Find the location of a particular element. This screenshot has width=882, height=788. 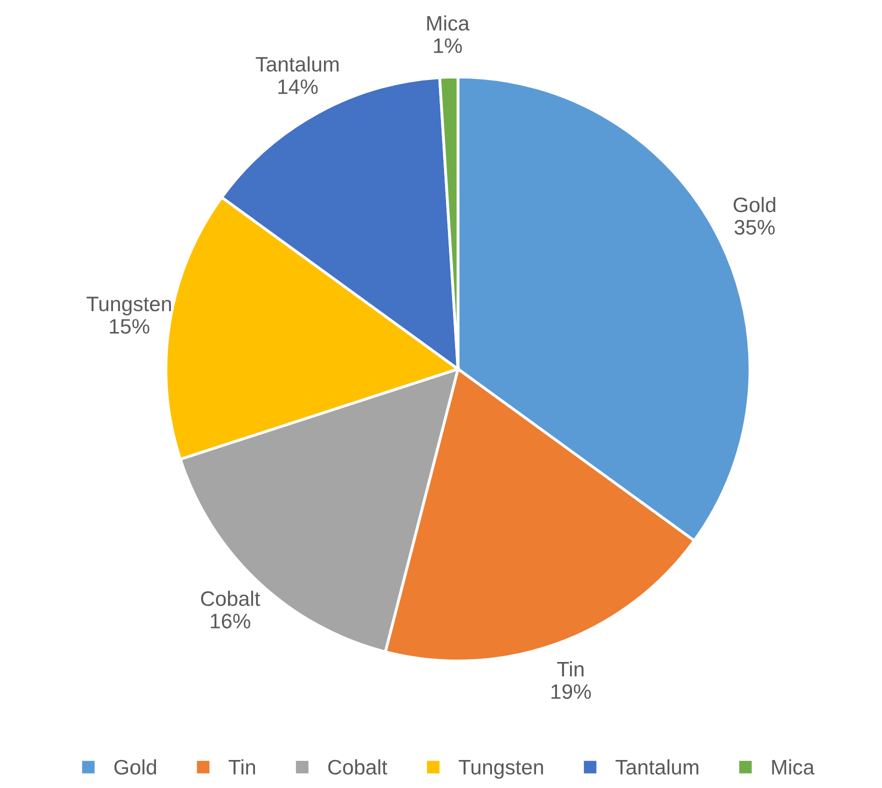

legend-label: Cobalt is located at coordinates (358, 767).